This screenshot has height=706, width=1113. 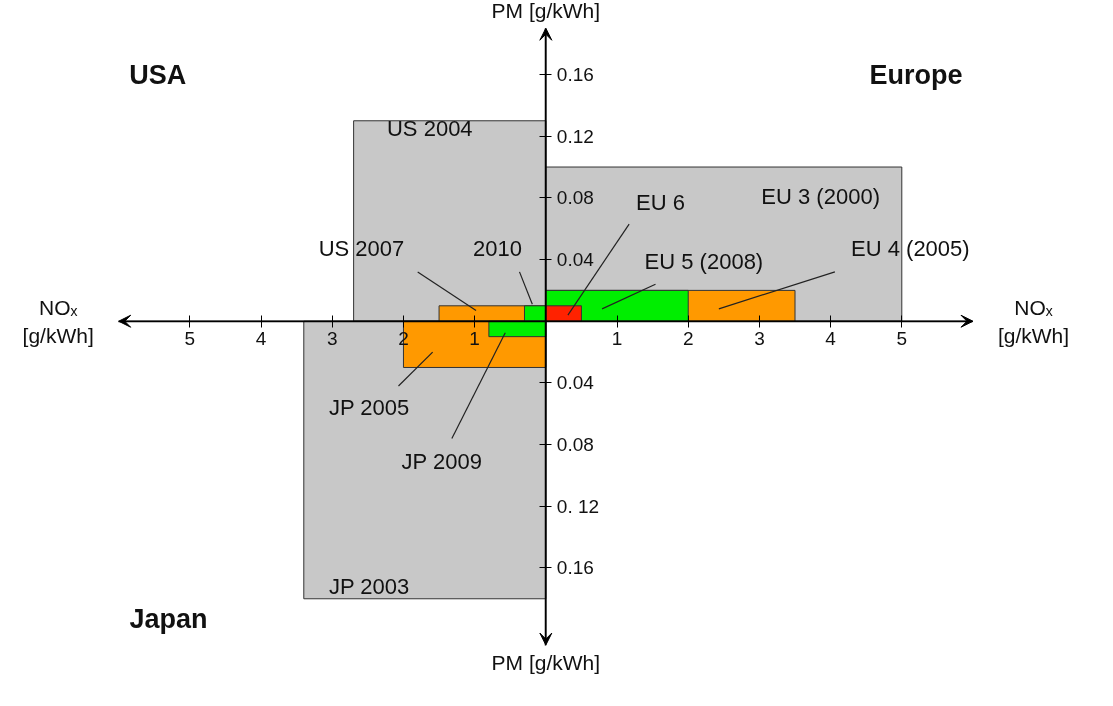 I want to click on series-label: EU 5 (2008), so click(x=704, y=261).